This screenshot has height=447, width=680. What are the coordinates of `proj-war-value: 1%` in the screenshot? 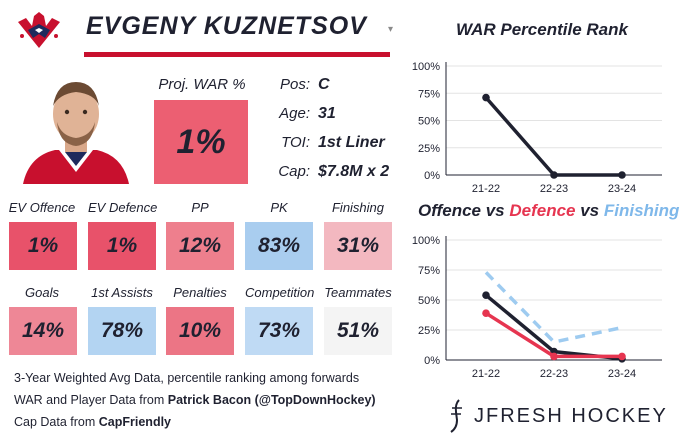 It's located at (201, 142).